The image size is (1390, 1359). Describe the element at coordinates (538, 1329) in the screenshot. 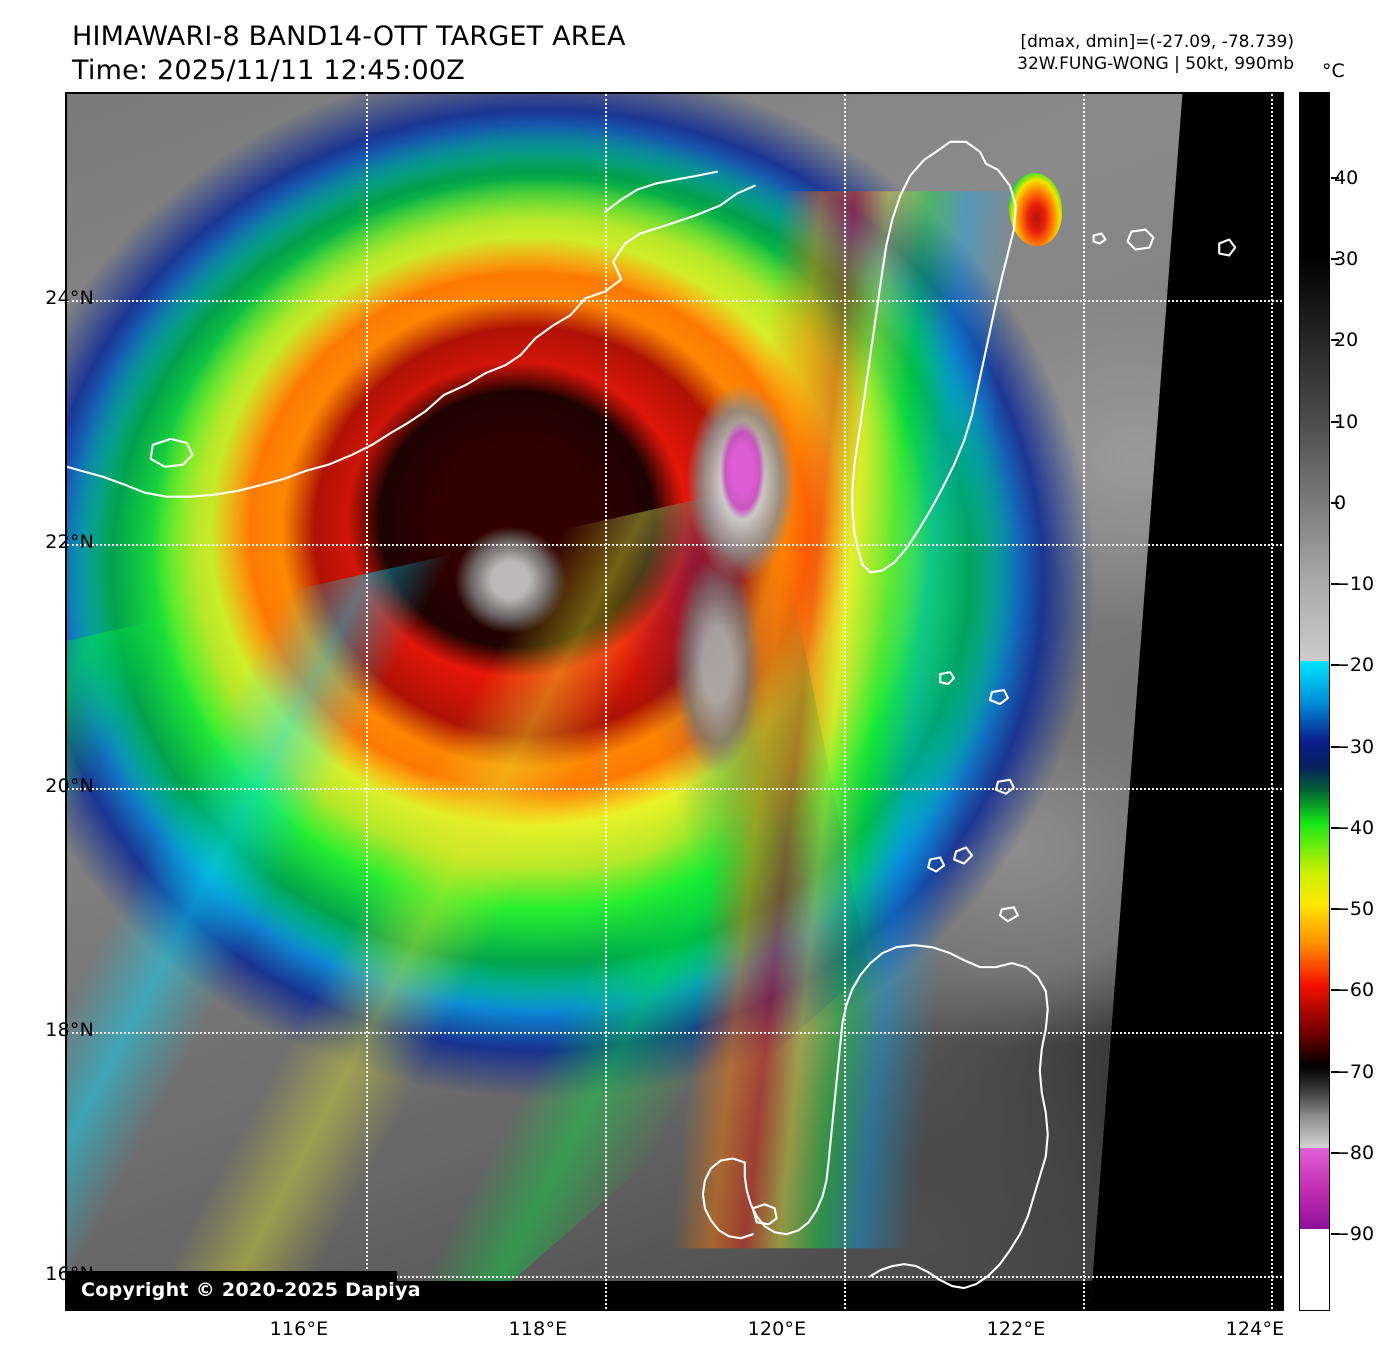

I see `lon-tick-118e: 118°E` at that location.